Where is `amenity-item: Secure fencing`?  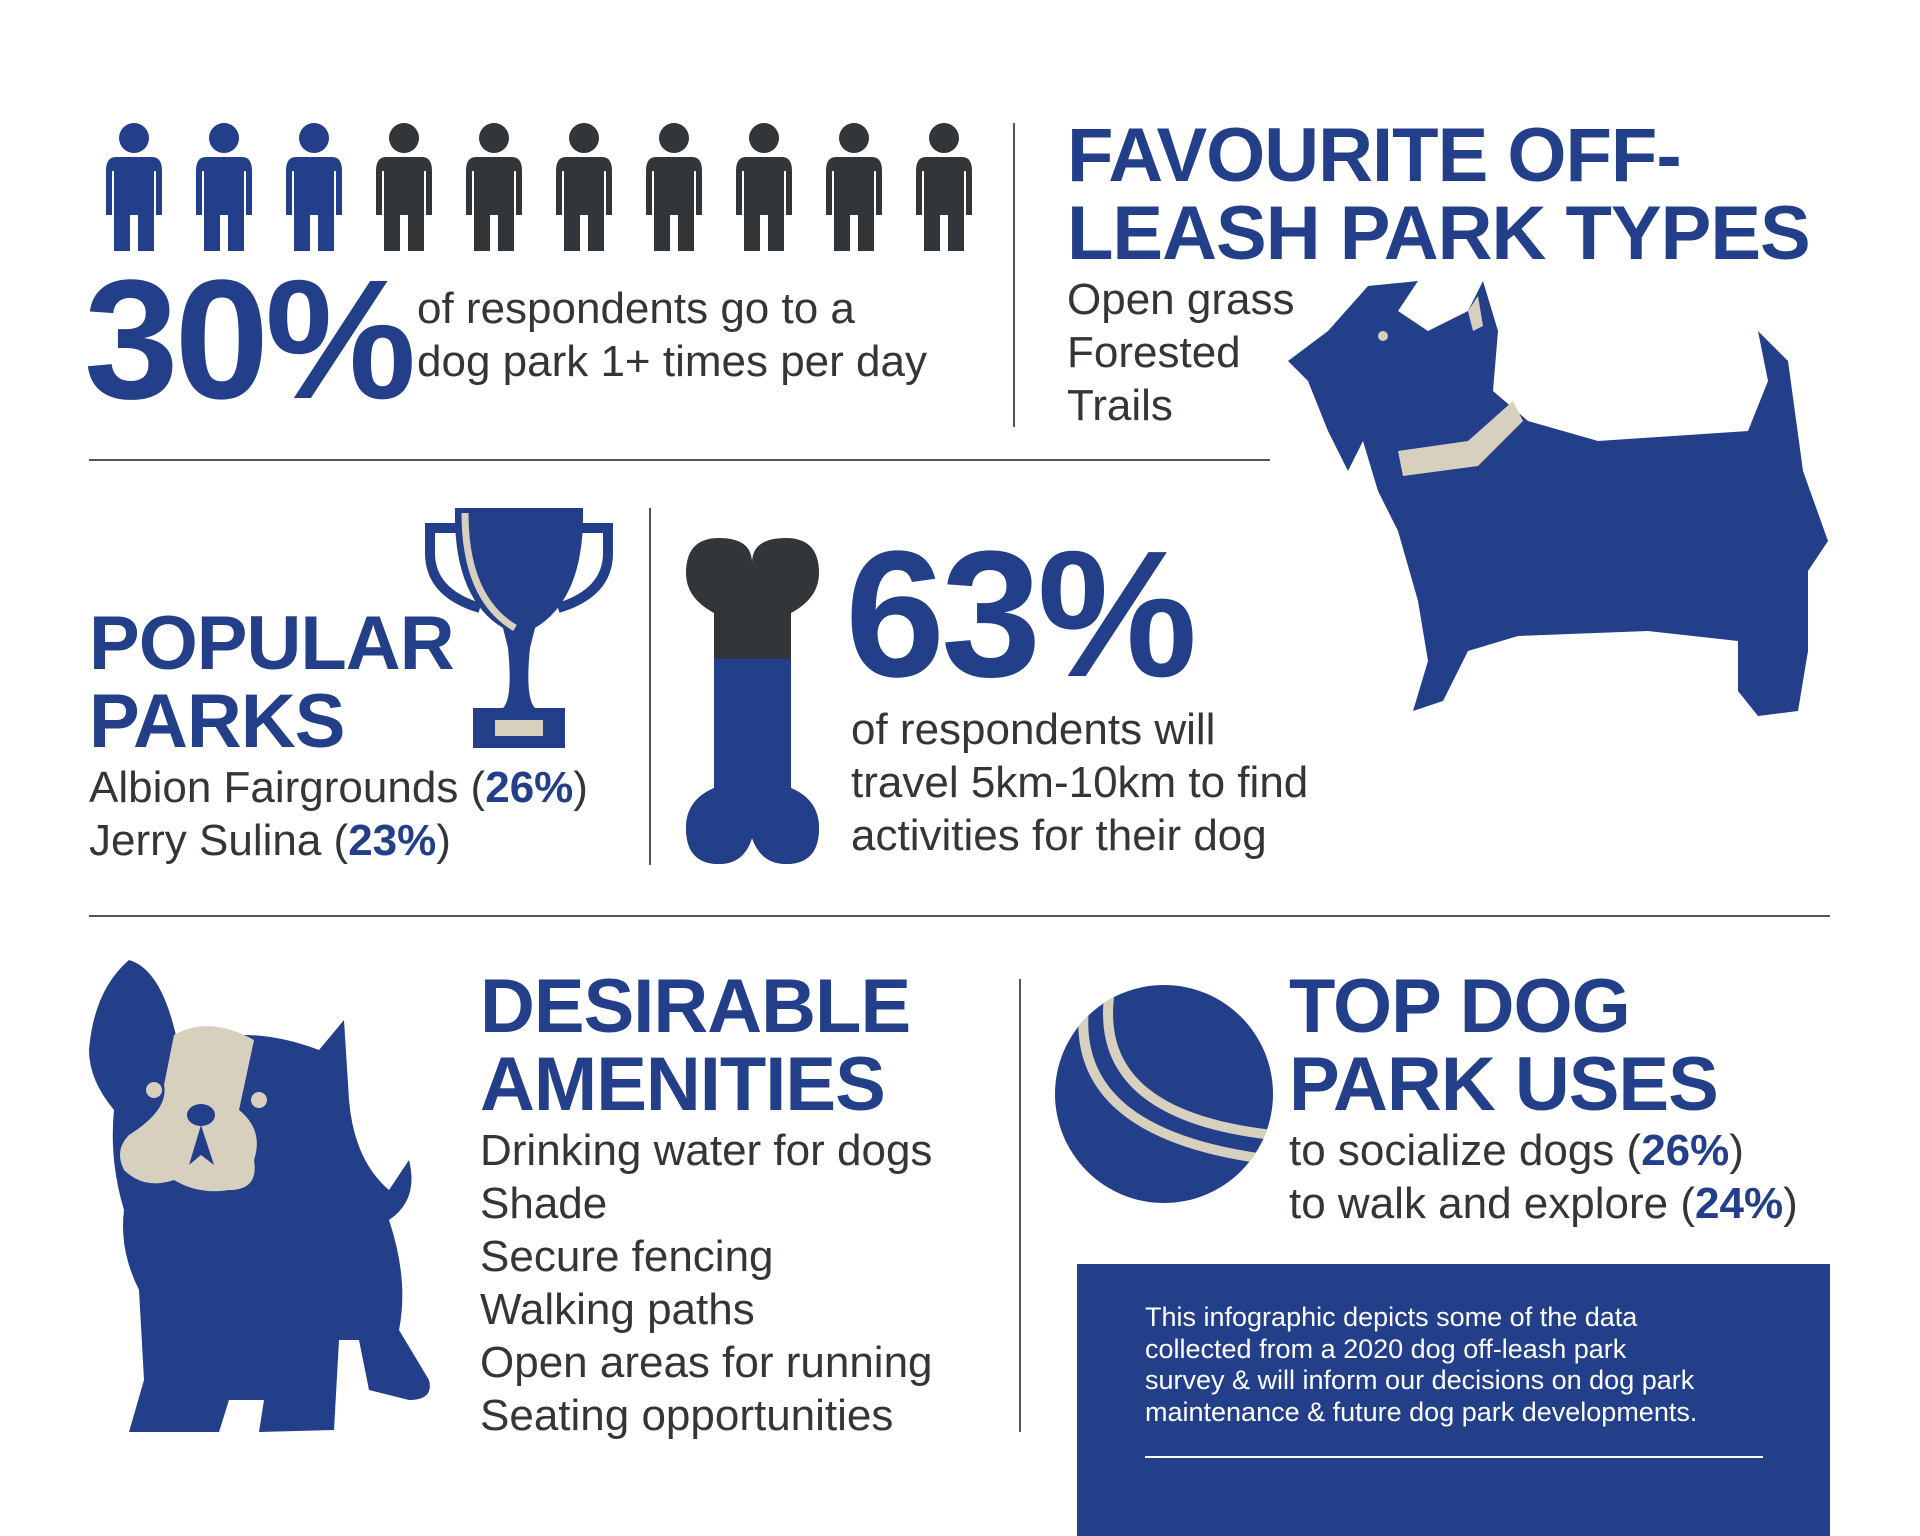 amenity-item: Secure fencing is located at coordinates (627, 1256).